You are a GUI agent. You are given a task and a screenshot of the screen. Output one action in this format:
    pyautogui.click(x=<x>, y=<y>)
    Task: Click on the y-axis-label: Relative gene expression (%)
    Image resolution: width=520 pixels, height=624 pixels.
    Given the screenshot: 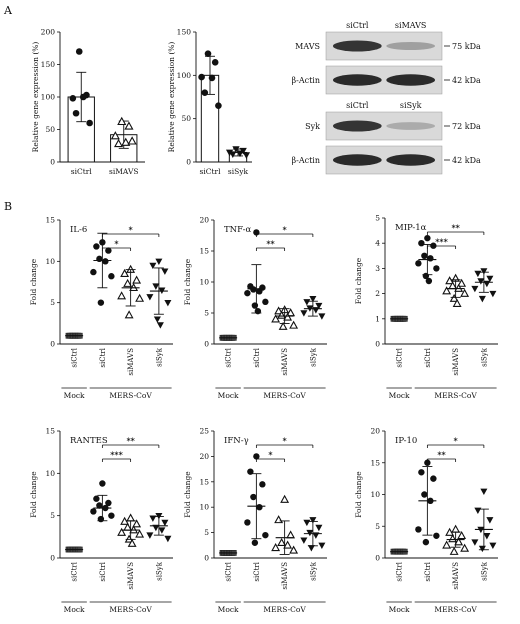 What is the action you would take?
    pyautogui.click(x=171, y=97)
    